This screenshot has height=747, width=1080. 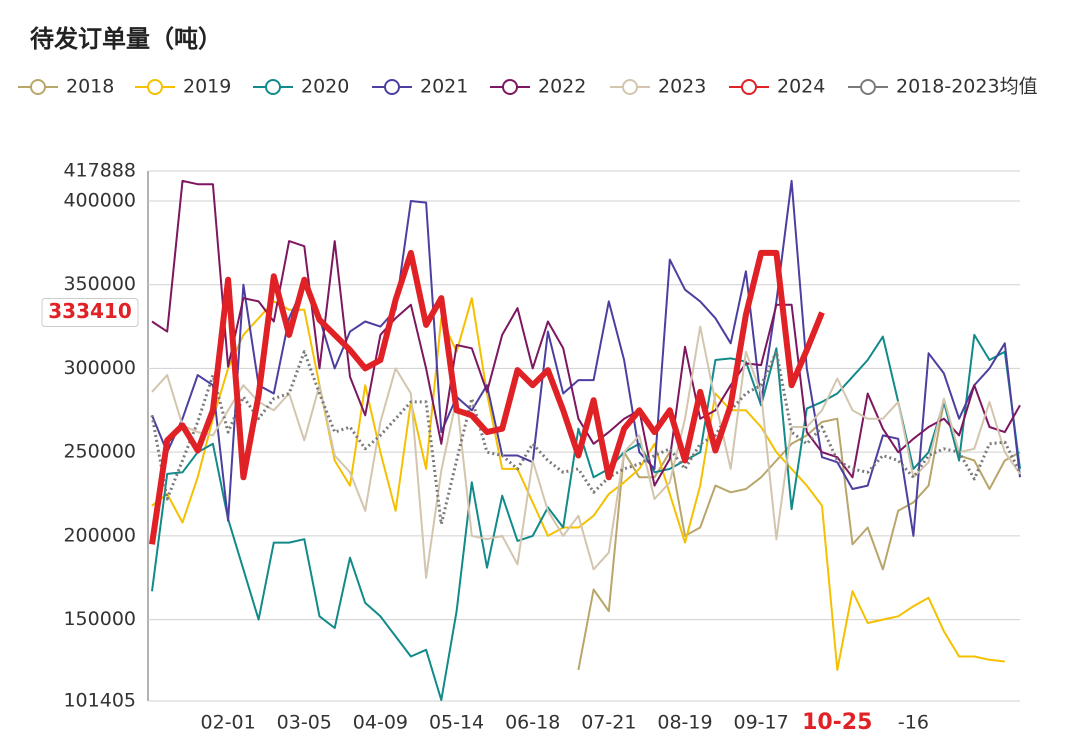 I want to click on legend-item: 2018-2023均值, so click(x=943, y=87).